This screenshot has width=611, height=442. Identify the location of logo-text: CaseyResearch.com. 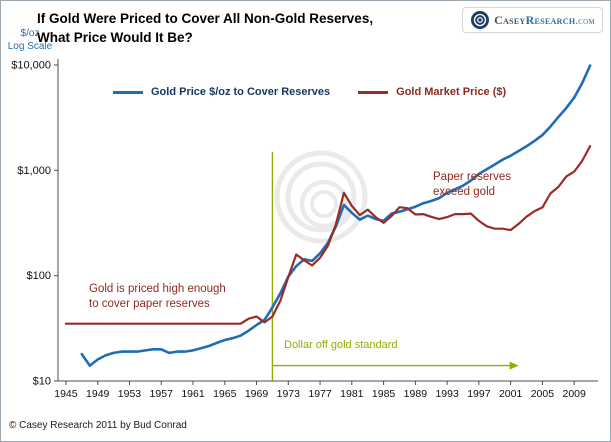
(544, 20).